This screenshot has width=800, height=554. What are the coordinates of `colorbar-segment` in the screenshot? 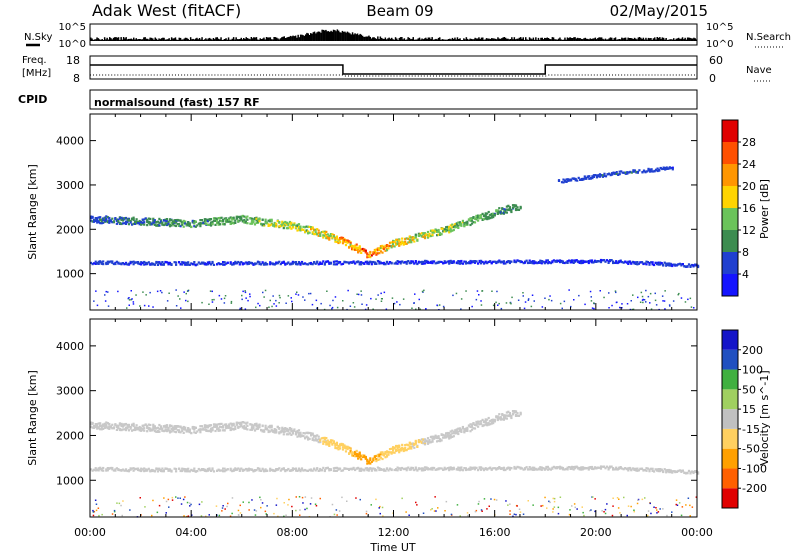 It's located at (730, 419).